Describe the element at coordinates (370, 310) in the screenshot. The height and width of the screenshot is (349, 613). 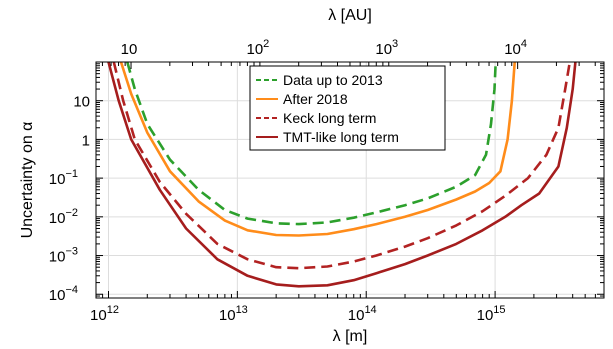
I see `x-tick-label-exp: 14` at that location.